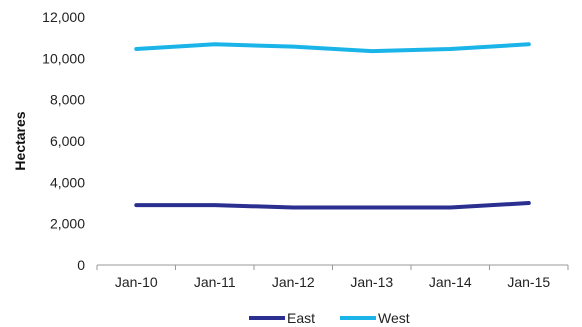 Image resolution: width=582 pixels, height=327 pixels. Describe the element at coordinates (371, 282) in the screenshot. I see `x-tick-label: Jan-13` at that location.